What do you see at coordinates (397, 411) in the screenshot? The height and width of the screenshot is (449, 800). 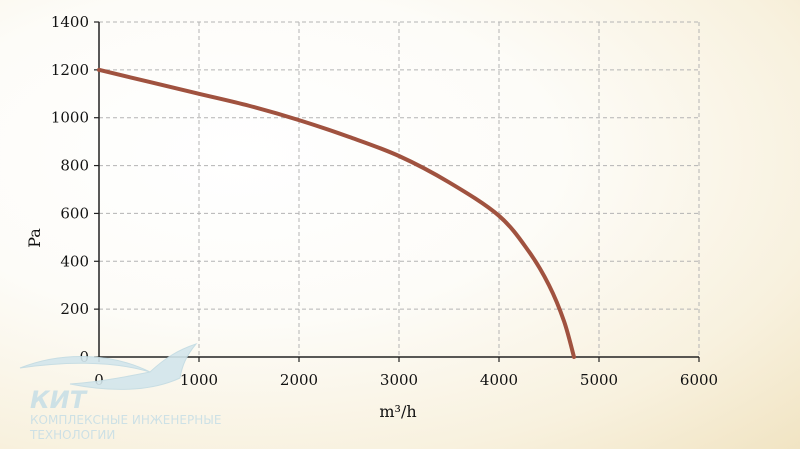 I see `x-axis-title: m³/h` at bounding box center [397, 411].